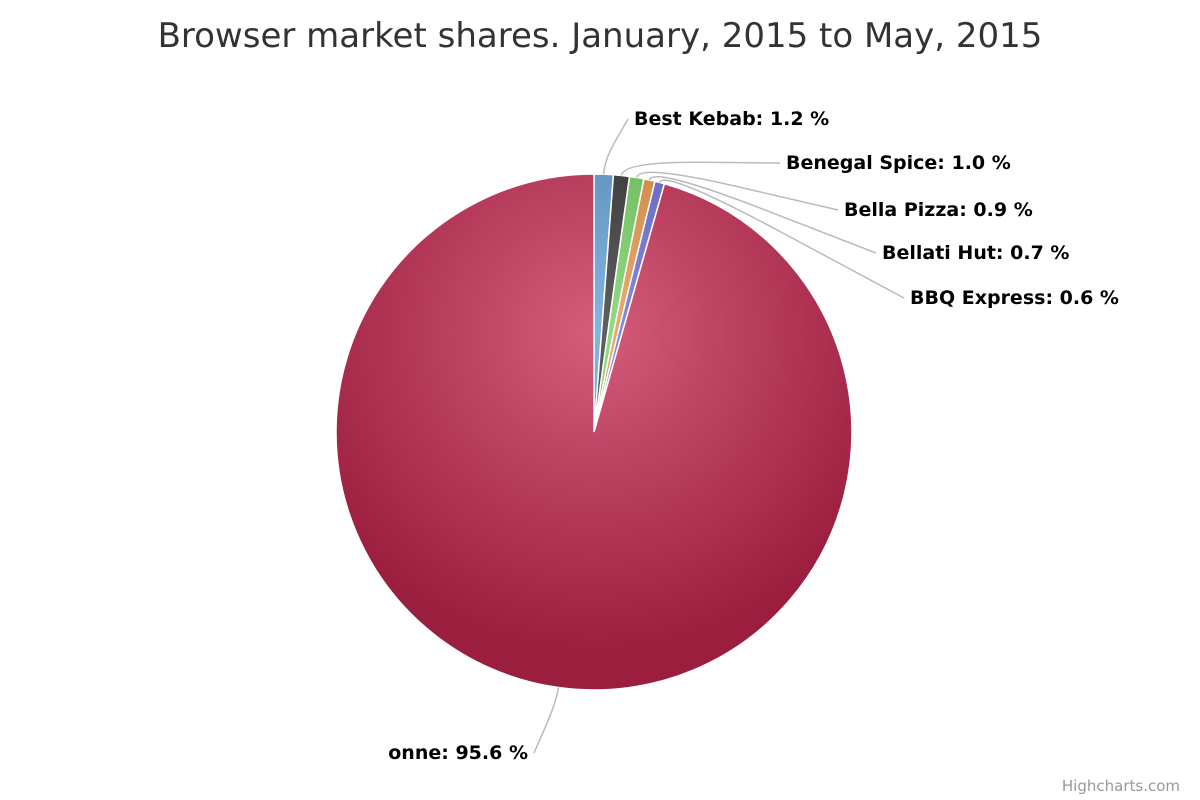  What do you see at coordinates (1014, 298) in the screenshot?
I see `data-label-bbq-express: BBQ Express: 0.6 %` at bounding box center [1014, 298].